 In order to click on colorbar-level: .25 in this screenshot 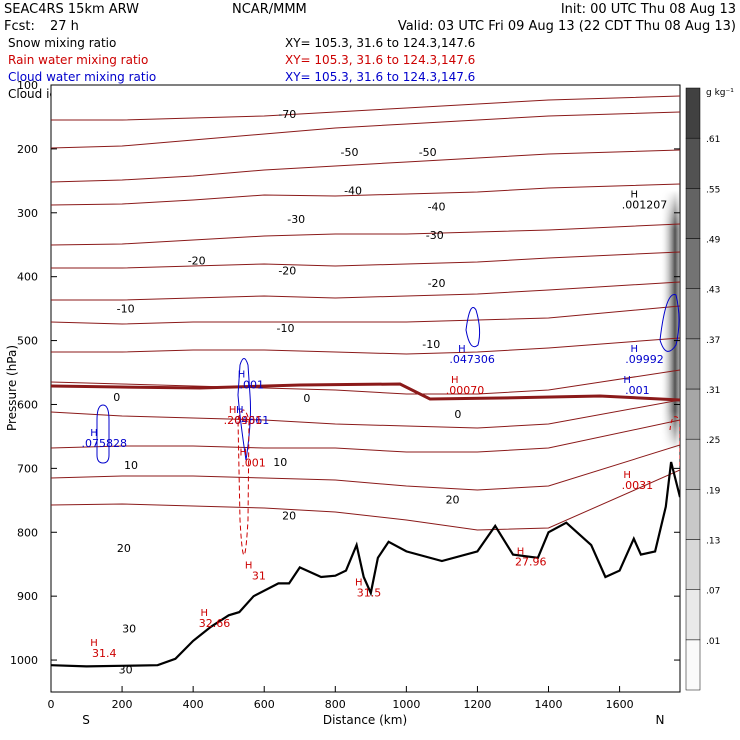, I will do `click(713, 441)`.